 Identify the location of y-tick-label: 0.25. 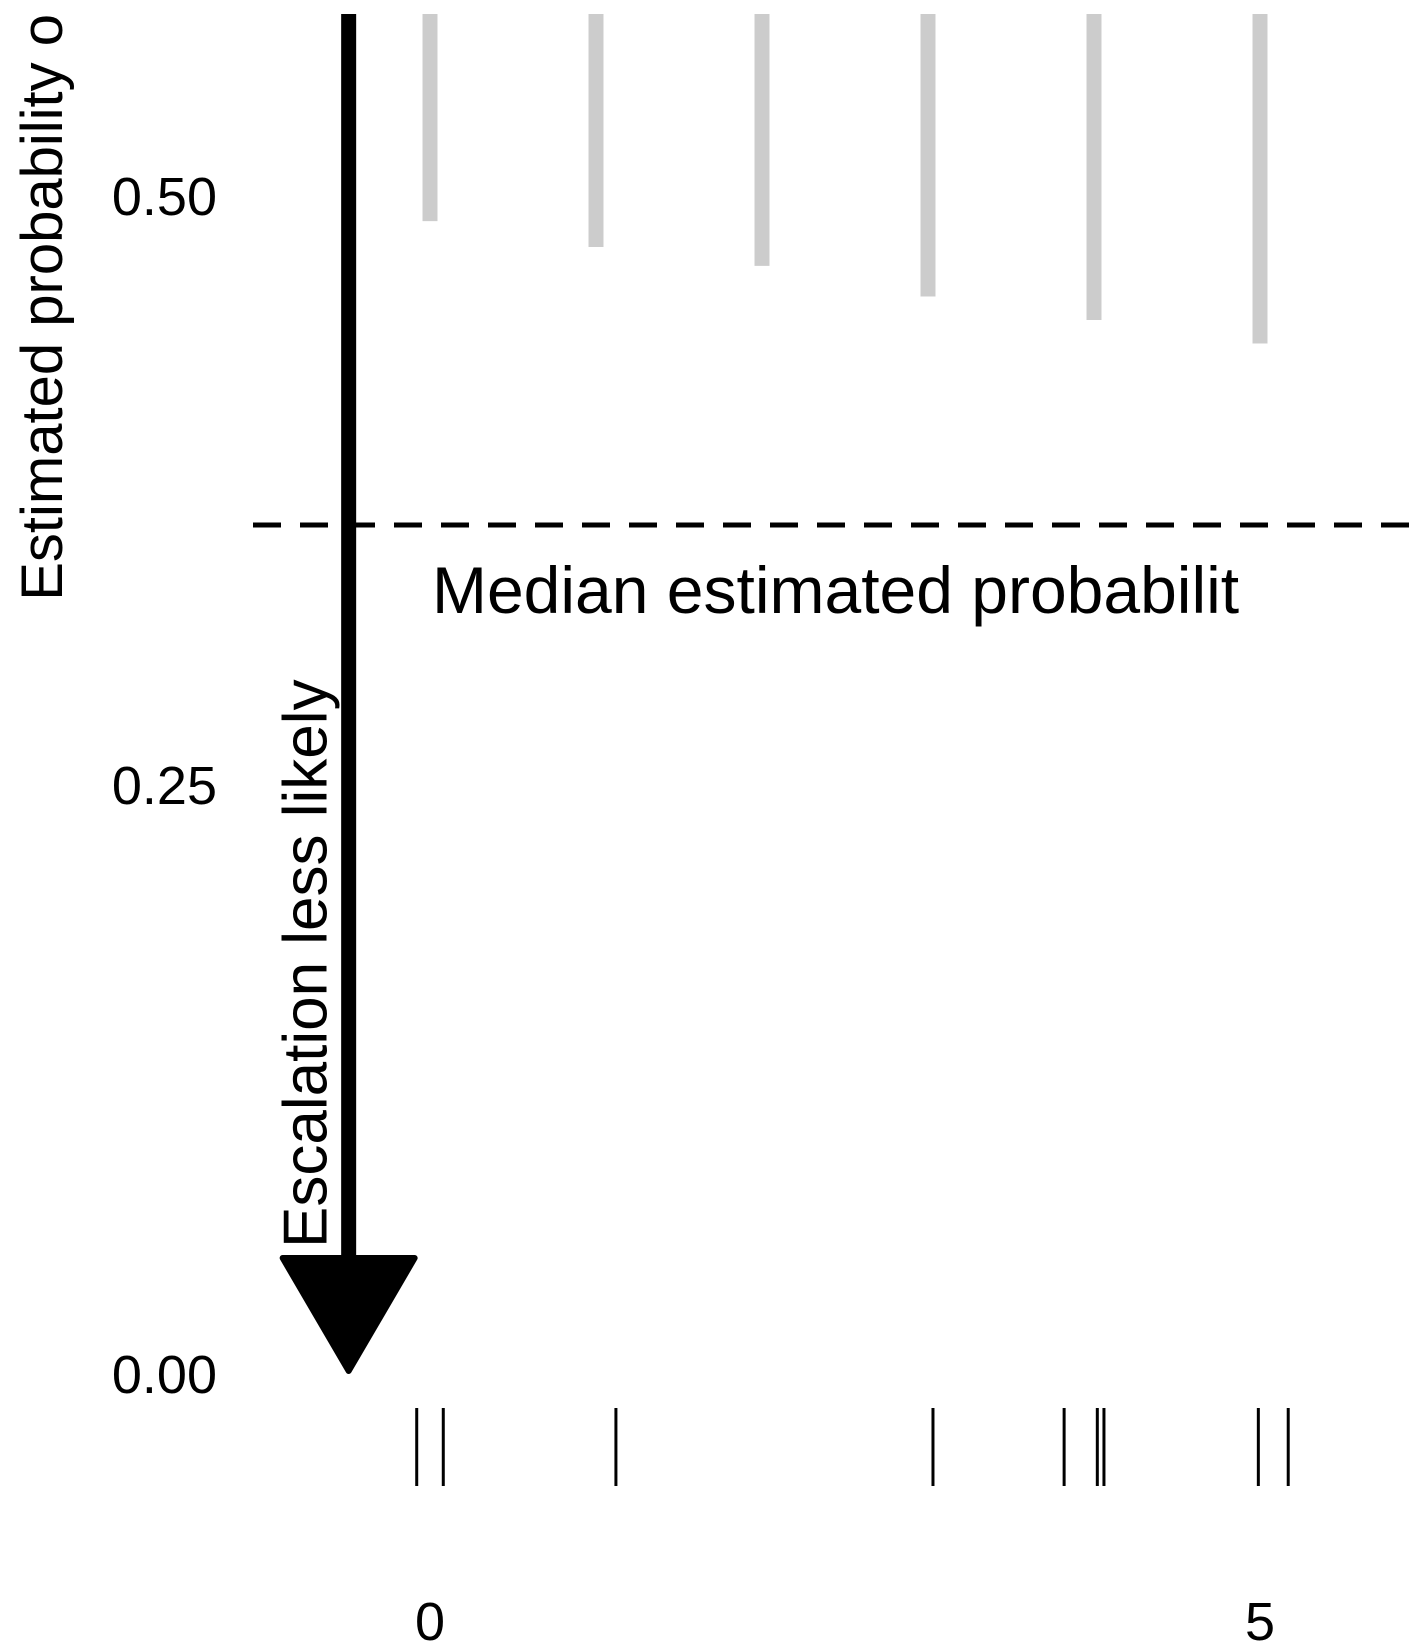
(164, 786).